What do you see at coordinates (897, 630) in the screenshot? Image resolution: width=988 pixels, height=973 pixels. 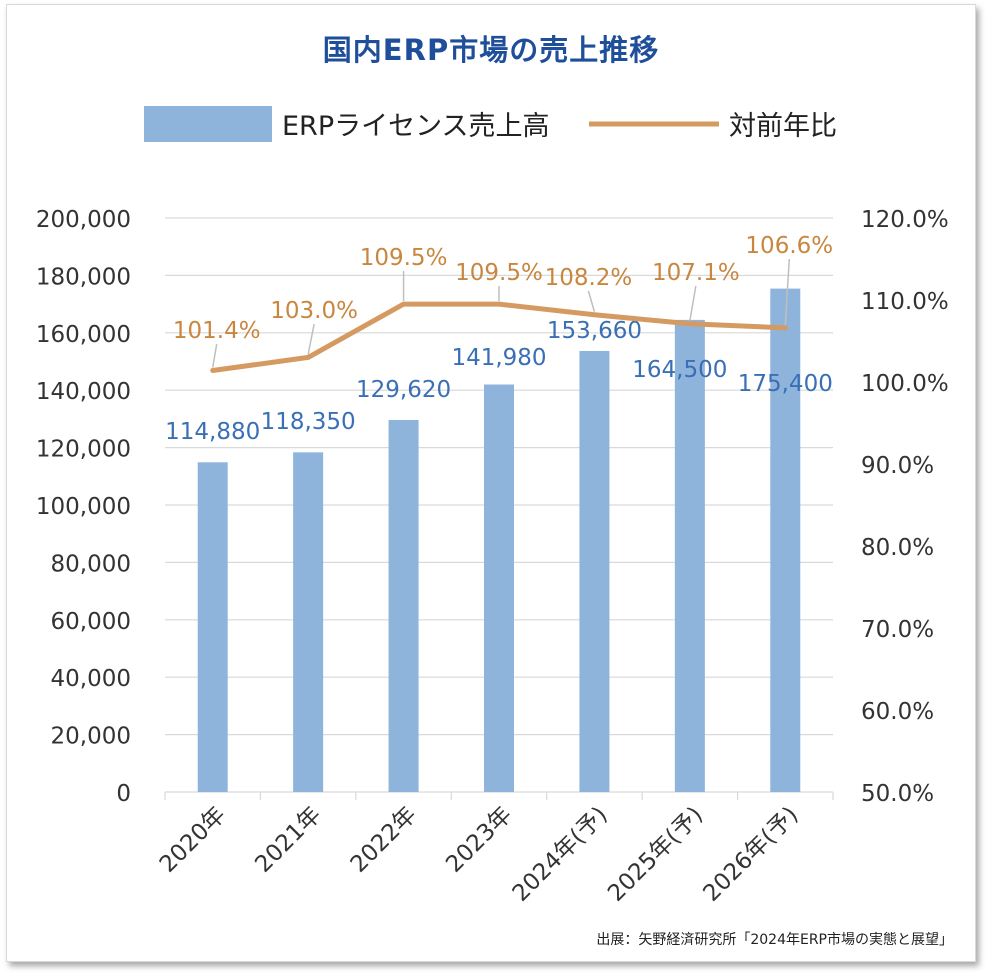 I see `y-right-tick-label: 70.0%` at bounding box center [897, 630].